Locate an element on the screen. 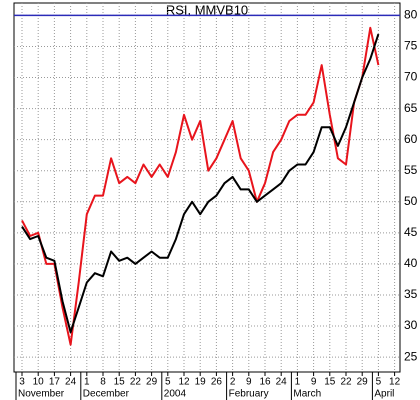 The image size is (420, 400). y-tick-label: 75 is located at coordinates (411, 46).